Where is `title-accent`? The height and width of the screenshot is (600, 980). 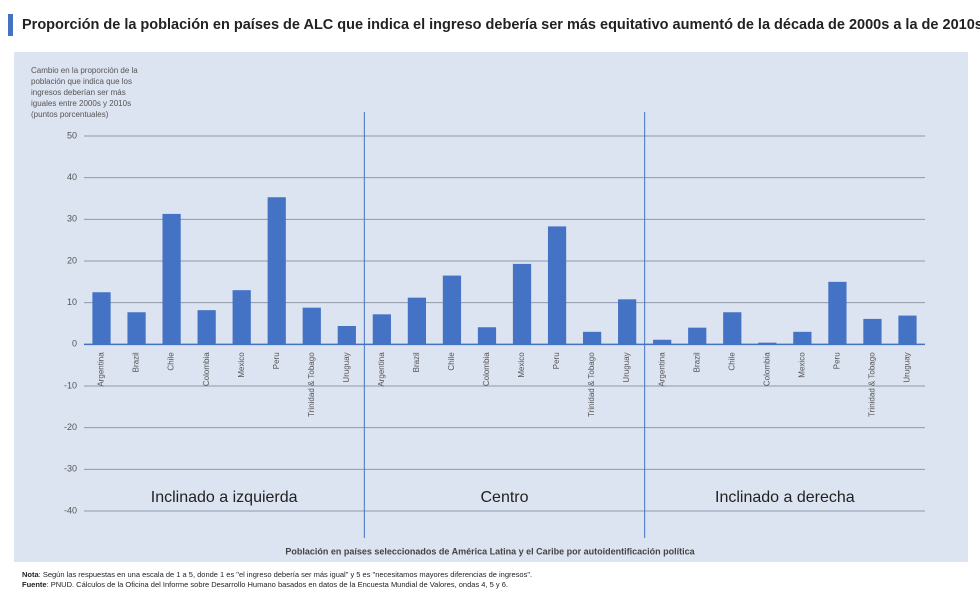 title-accent is located at coordinates (10, 25).